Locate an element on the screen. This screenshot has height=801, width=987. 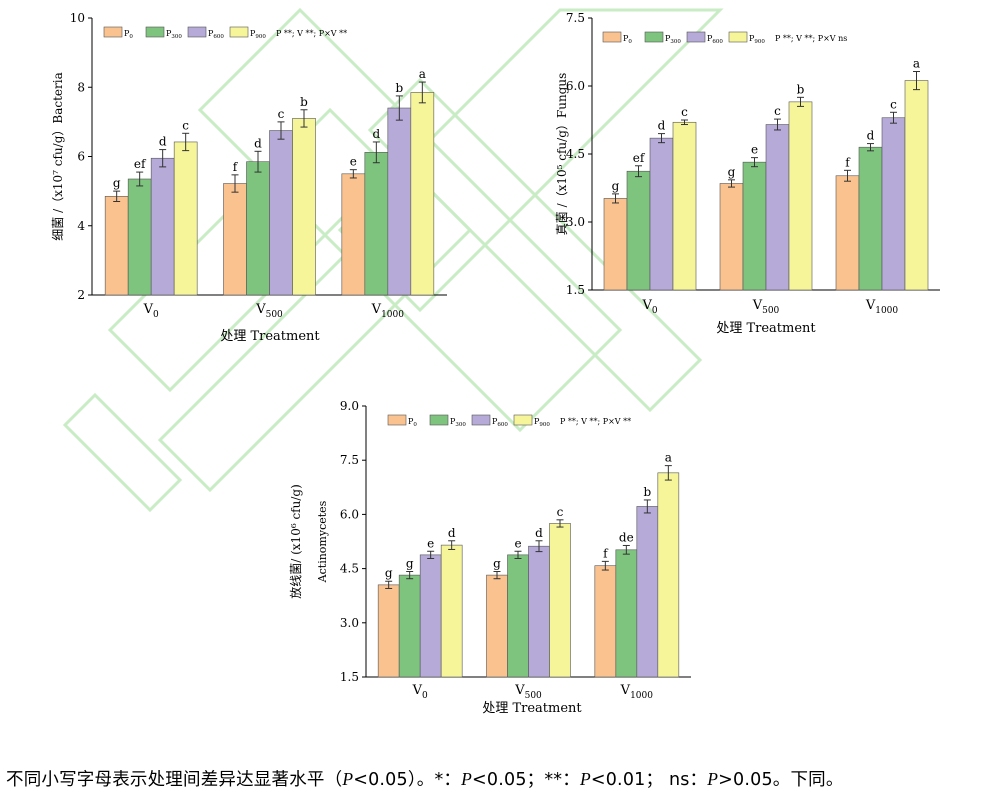
caption-p2: P is located at coordinates (467, 779).